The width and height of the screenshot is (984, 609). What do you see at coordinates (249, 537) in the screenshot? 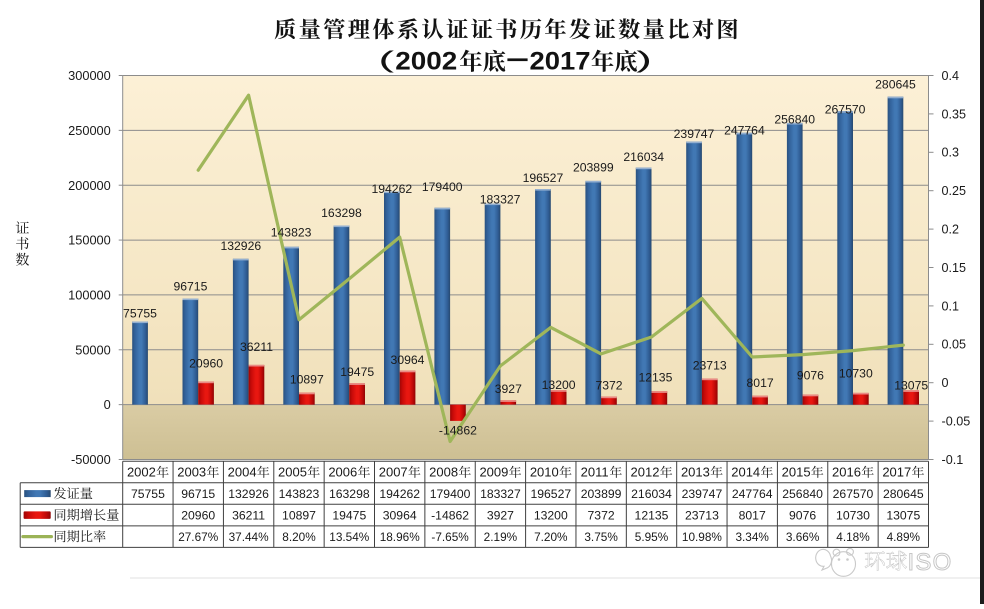
I see `svg-text: 37.44%` at bounding box center [249, 537].